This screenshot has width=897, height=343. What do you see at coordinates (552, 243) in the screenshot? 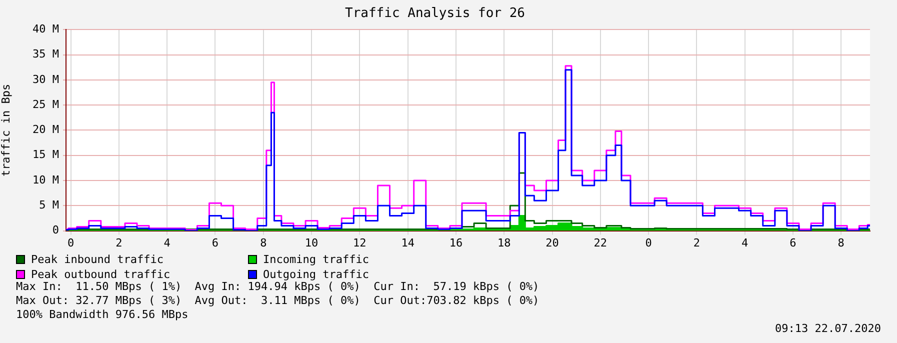
I see `x-tick-label: 20` at bounding box center [552, 243].